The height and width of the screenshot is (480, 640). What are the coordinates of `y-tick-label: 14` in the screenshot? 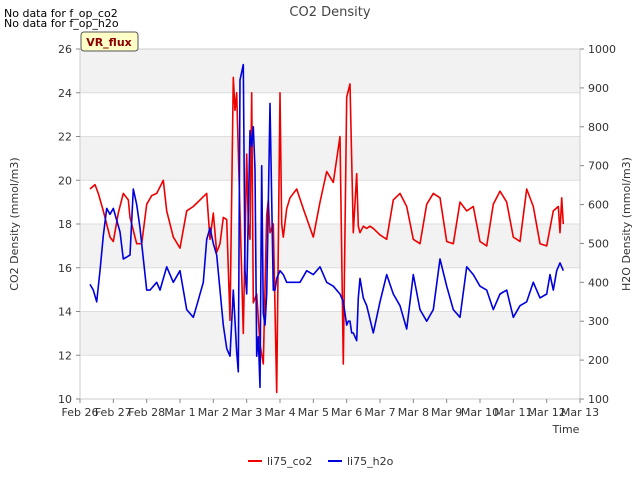 It's located at (65, 312).